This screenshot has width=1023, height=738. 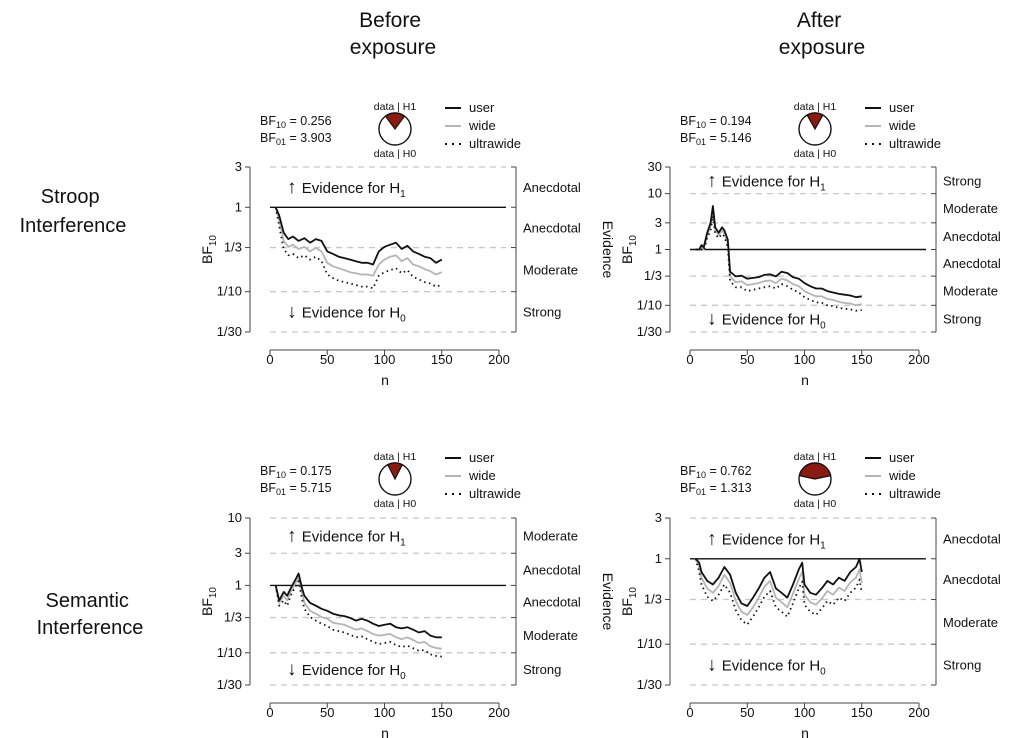 I want to click on row-title-semantic-line2: Interference, so click(x=90, y=628).